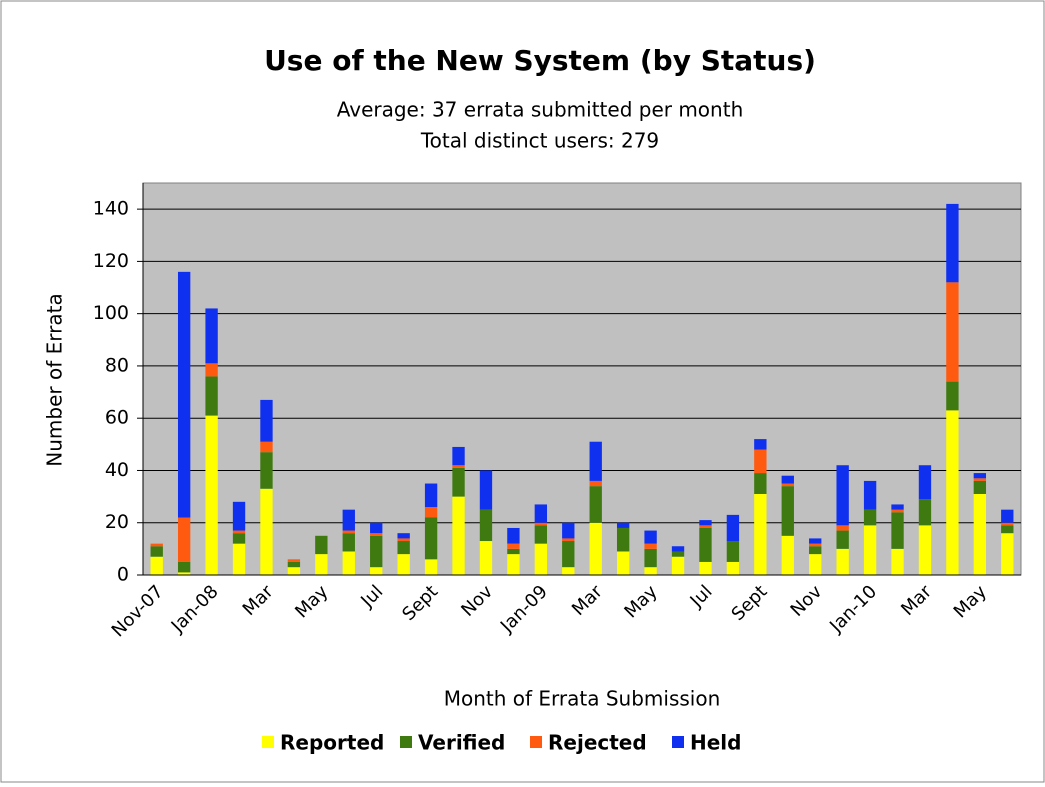  What do you see at coordinates (123, 575) in the screenshot?
I see `y-tick-label: 0` at bounding box center [123, 575].